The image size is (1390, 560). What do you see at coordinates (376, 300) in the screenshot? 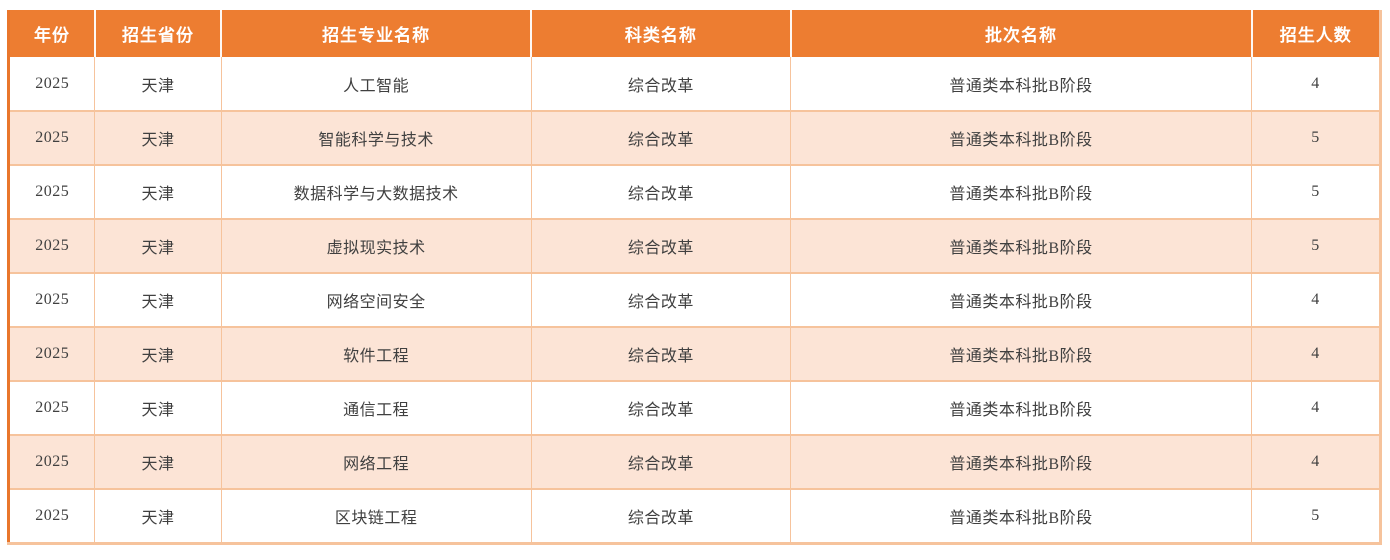
I see `cell-major: 网络空间安全` at bounding box center [376, 300].